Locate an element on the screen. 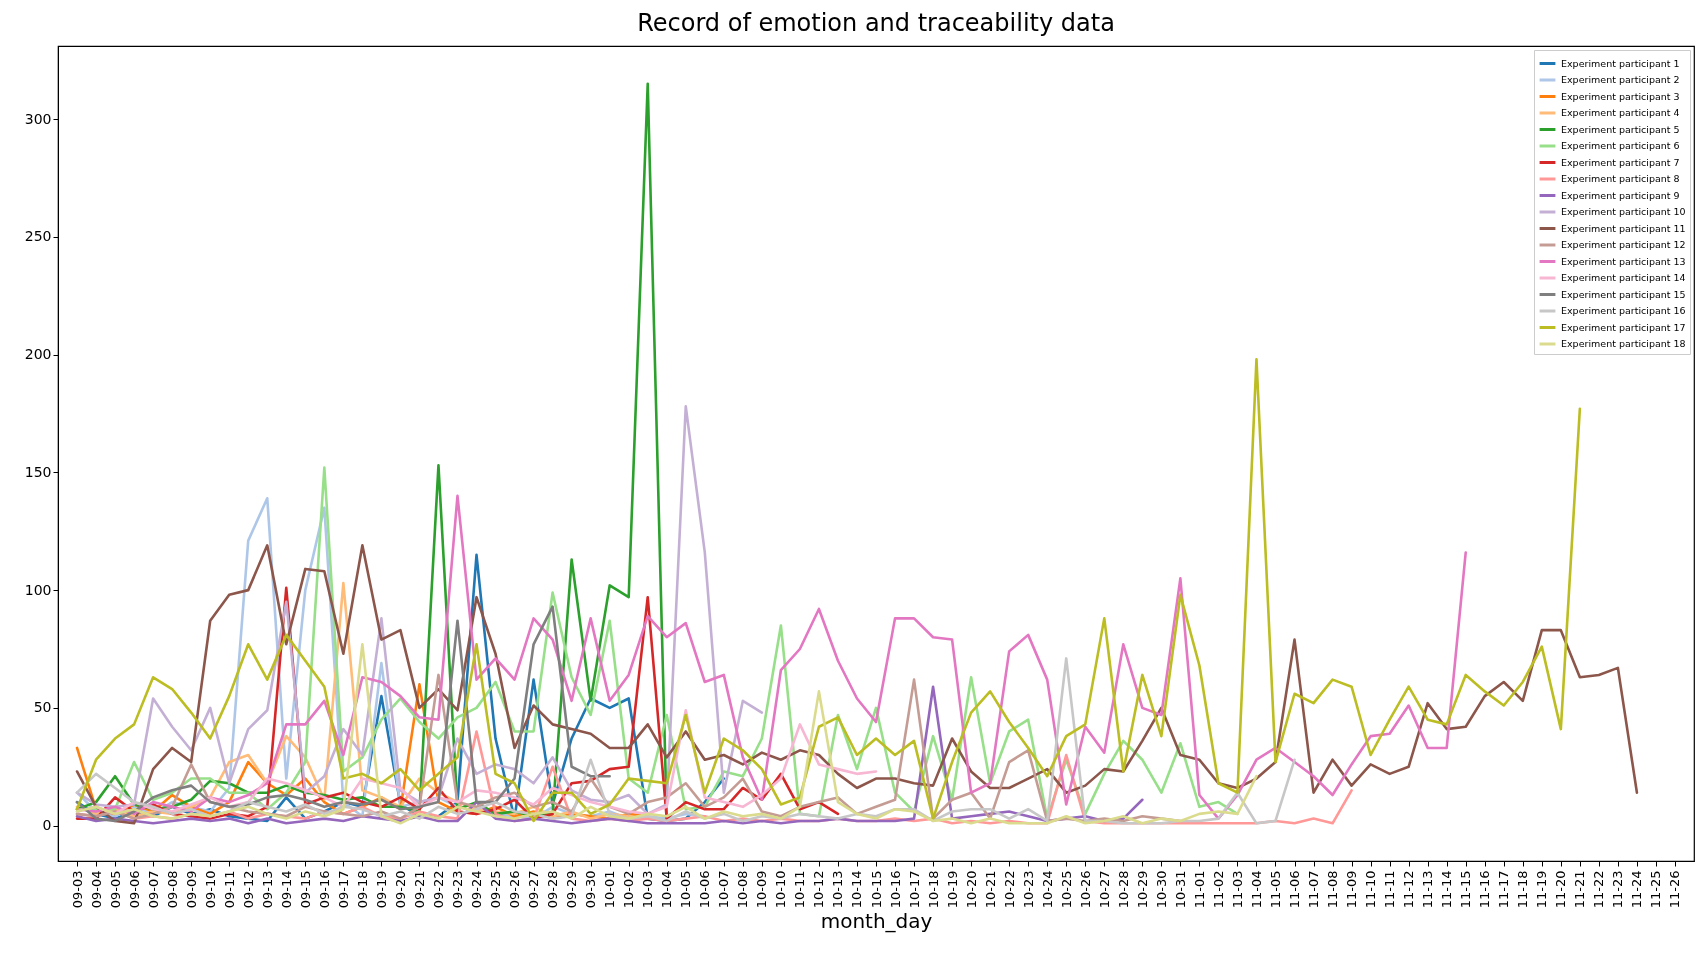  x-tick-label: 09-24 is located at coordinates (477, 889).